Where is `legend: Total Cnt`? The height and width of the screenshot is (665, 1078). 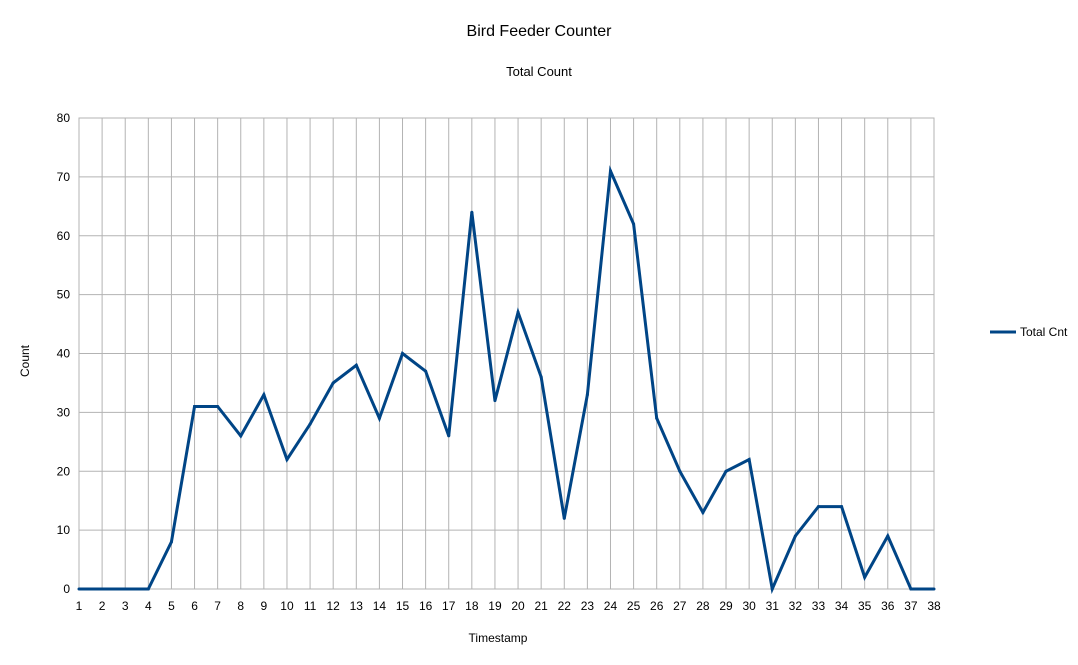 legend: Total Cnt is located at coordinates (1029, 332).